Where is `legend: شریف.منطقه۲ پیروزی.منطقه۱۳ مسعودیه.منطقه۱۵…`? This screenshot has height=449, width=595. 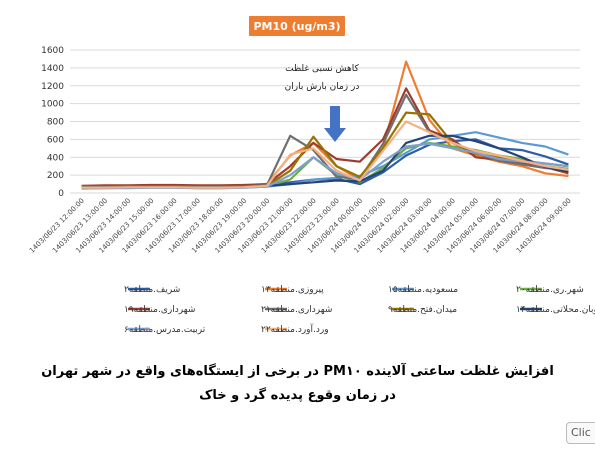
legend: شریف.منطقه۲ پیروزی.منطقه۱۳ مسعودیه.منطقه۱۵… is located at coordinates (359, 310).